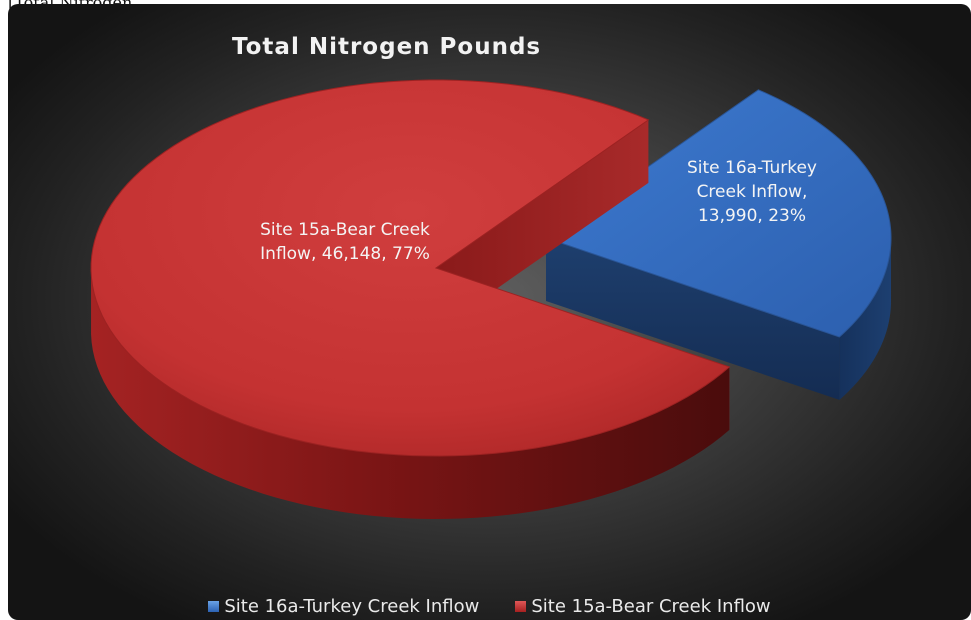 The image size is (971, 620). I want to click on pie-slice-side-turkey-creek, so click(865, 319).